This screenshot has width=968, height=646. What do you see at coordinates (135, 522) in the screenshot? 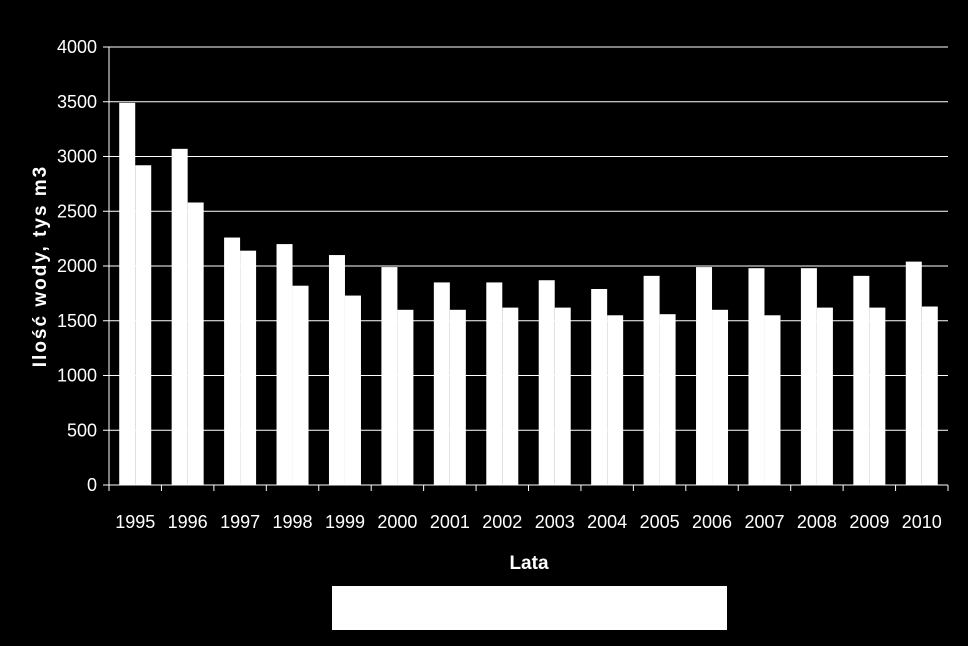
I see `x-tick-label: 1995` at bounding box center [135, 522].